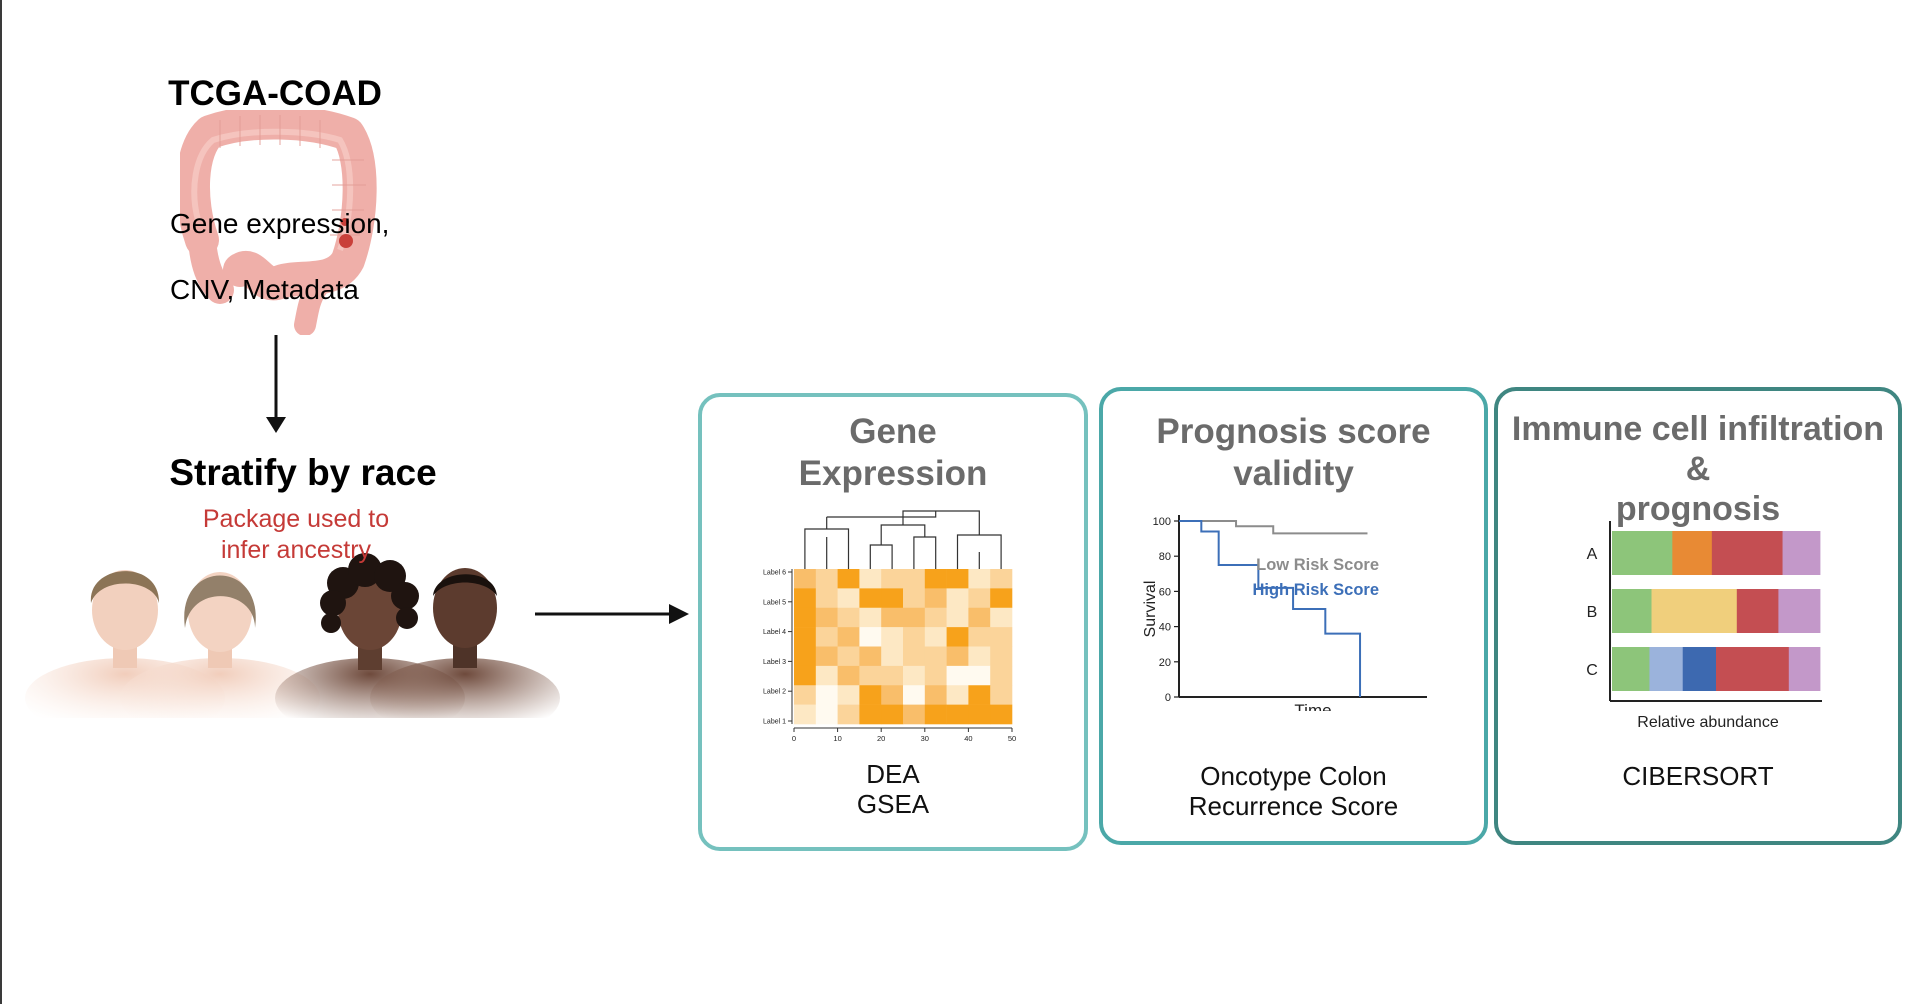 Image resolution: width=1920 pixels, height=1004 pixels. What do you see at coordinates (345, 222) in the screenshot?
I see `tumor-dot-small` at bounding box center [345, 222].